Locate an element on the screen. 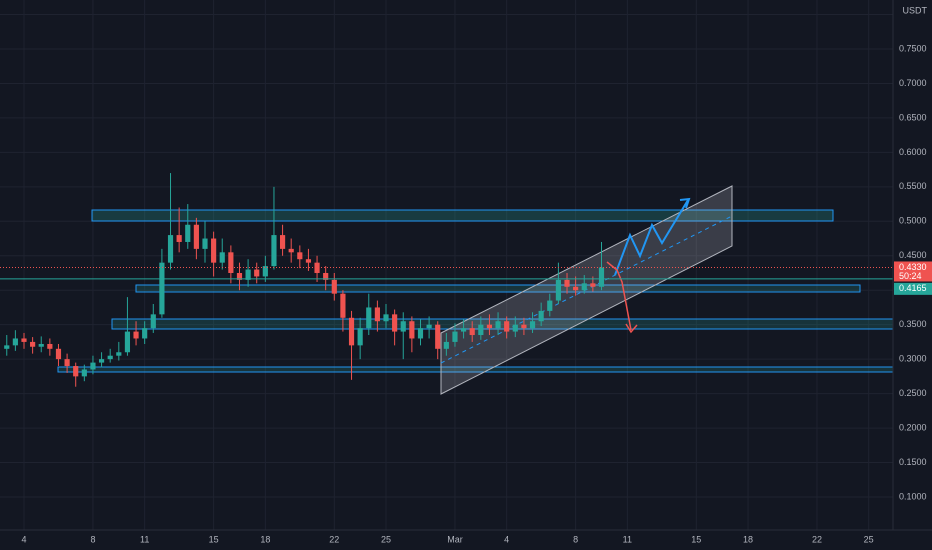  y-tick-label: 0.6000 is located at coordinates (913, 152).